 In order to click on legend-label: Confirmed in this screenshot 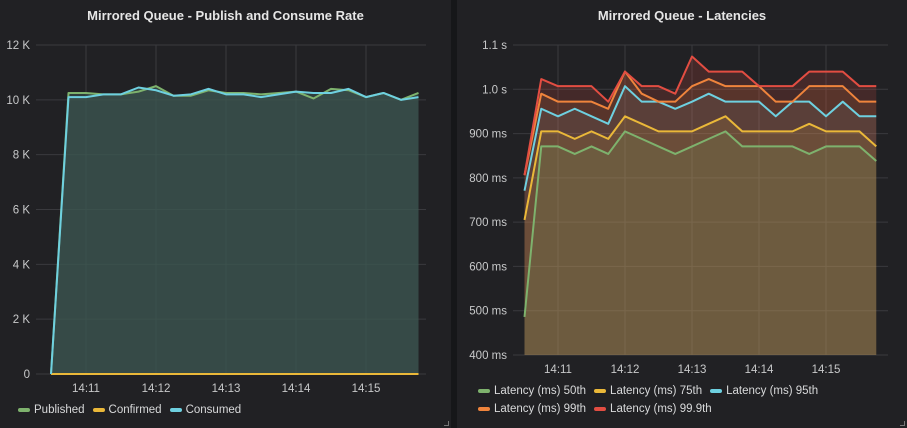, I will do `click(135, 410)`.